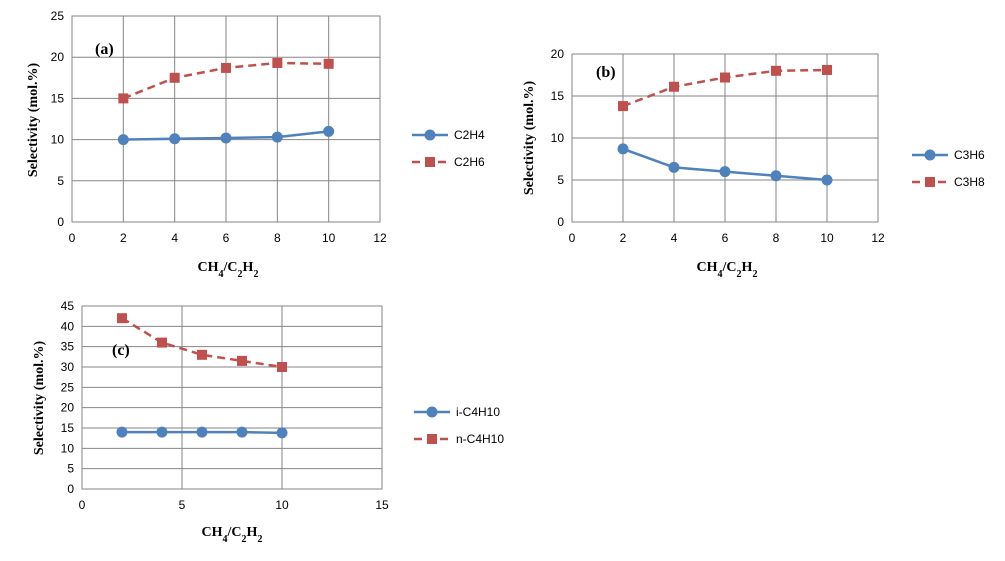  I want to click on legend-entry-n-C4H10: n-C4H10, so click(459, 439).